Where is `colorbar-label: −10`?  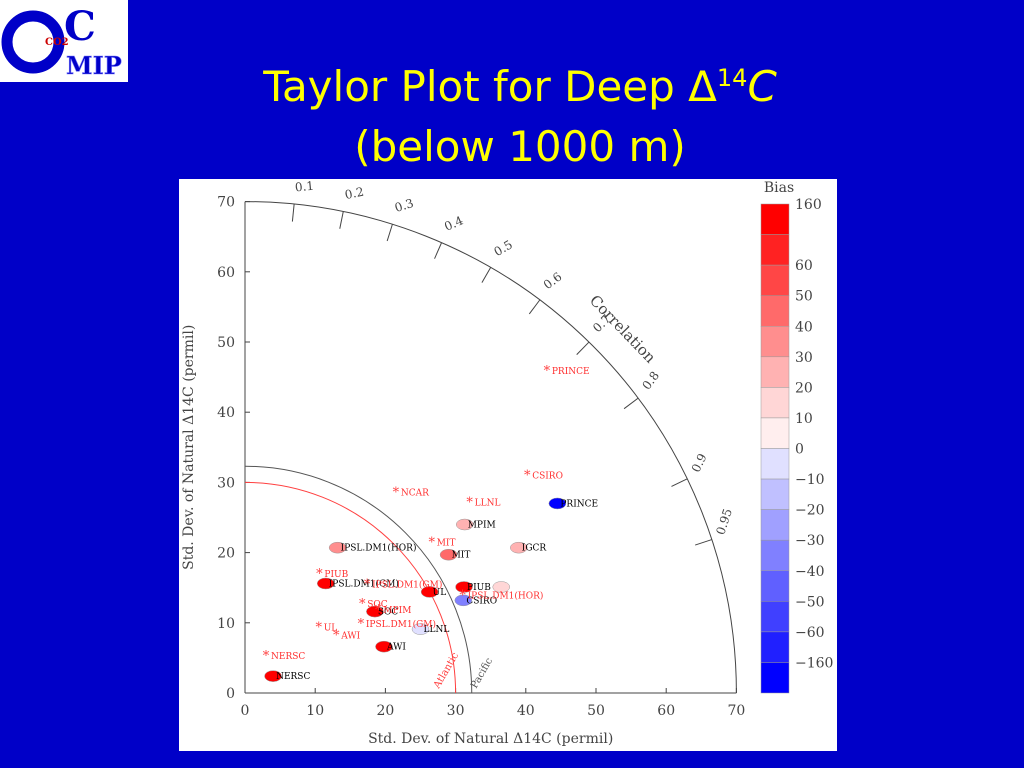
colorbar-label: −10 is located at coordinates (810, 480).